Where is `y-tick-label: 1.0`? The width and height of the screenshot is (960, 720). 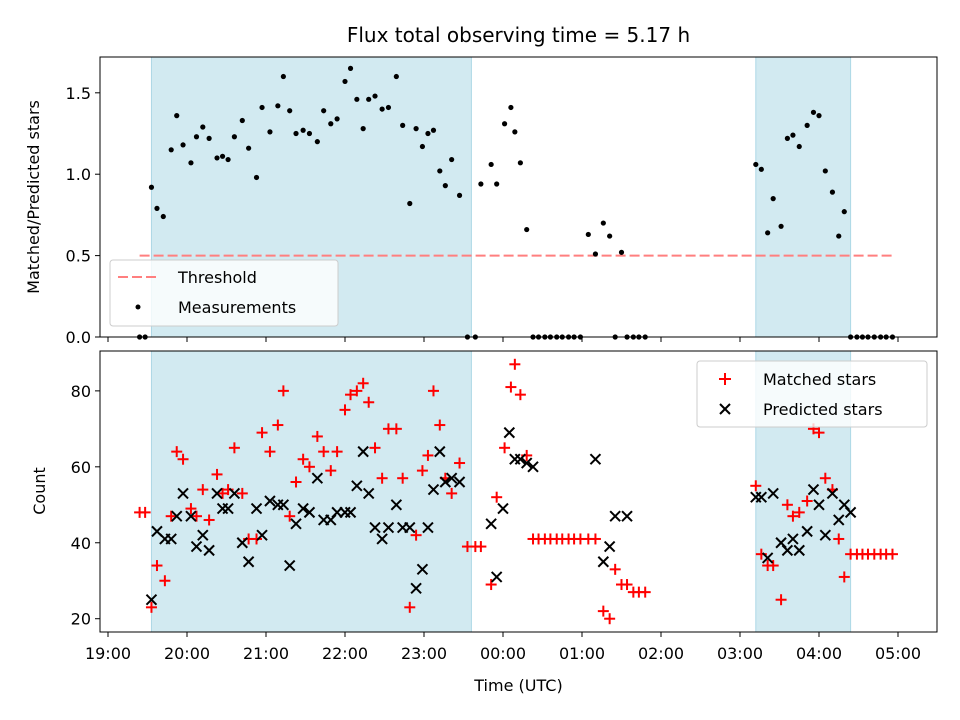
y-tick-label: 1.0 is located at coordinates (78, 174).